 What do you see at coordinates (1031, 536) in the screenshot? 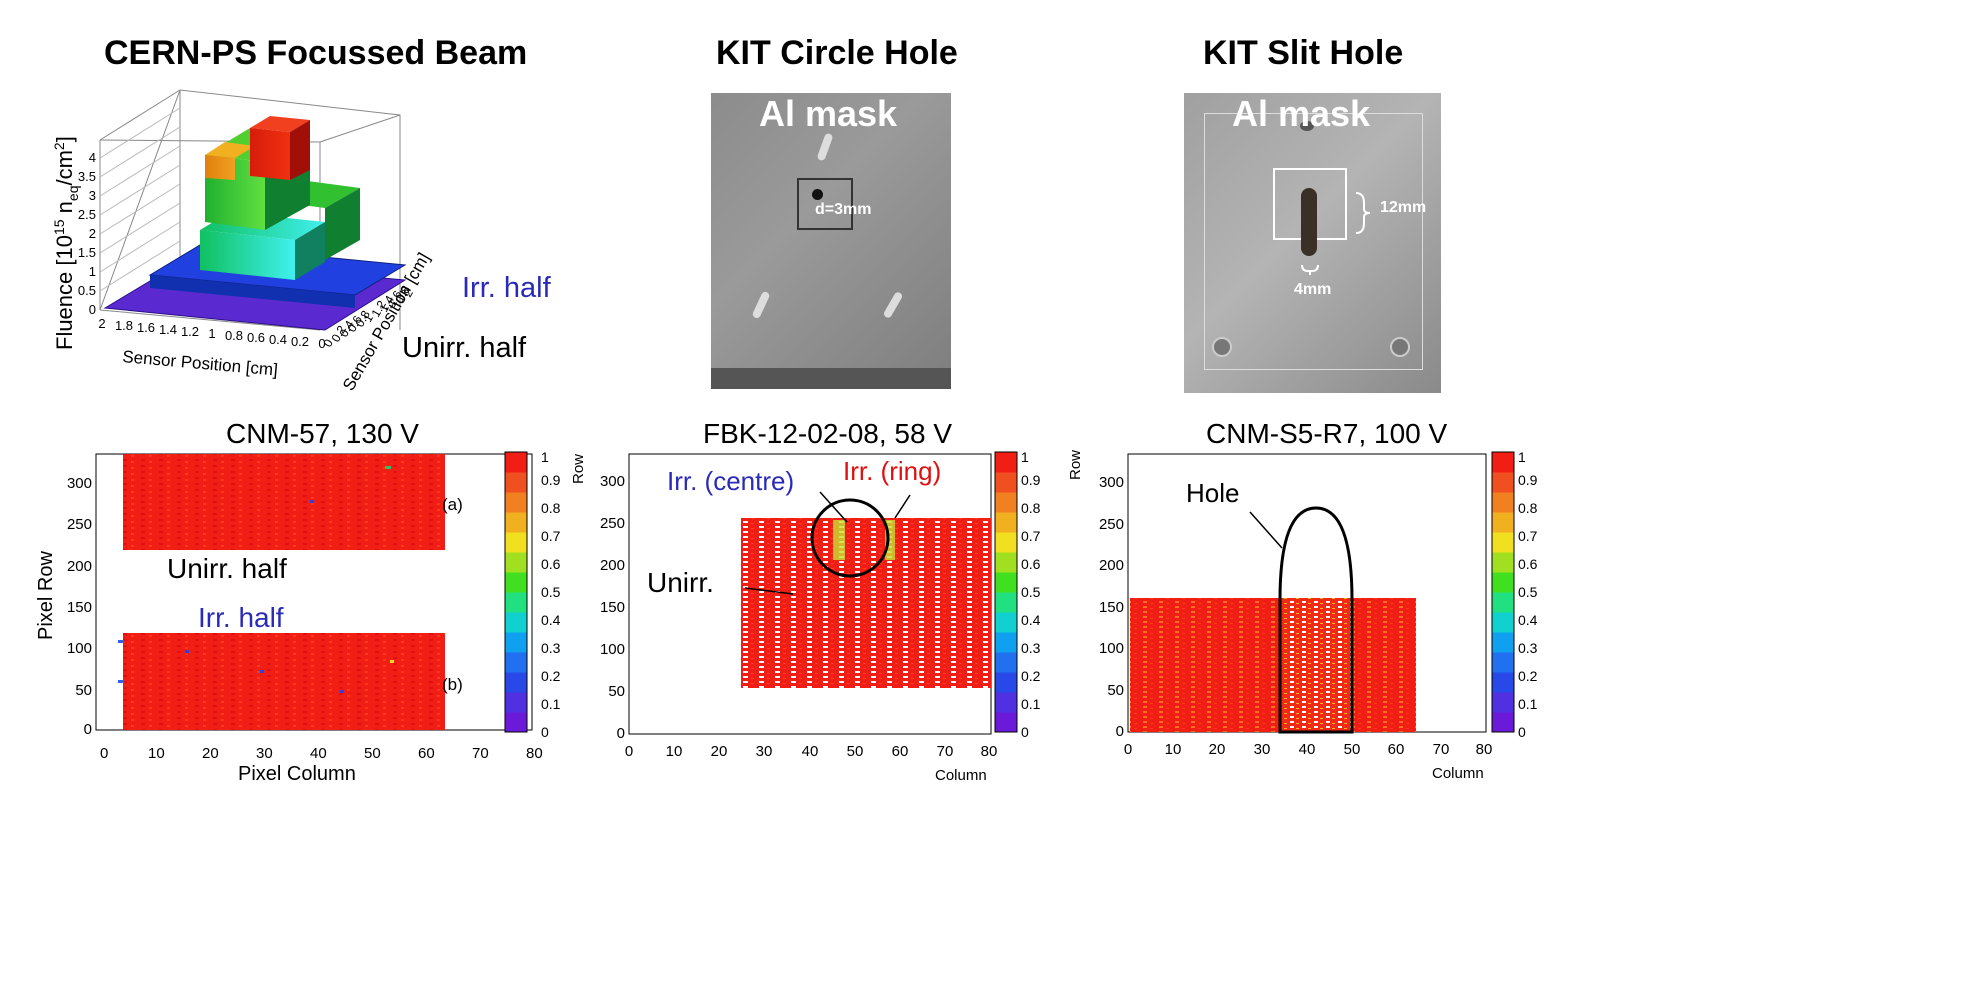
I see `colorbar-2-tick: 0.7` at bounding box center [1031, 536].